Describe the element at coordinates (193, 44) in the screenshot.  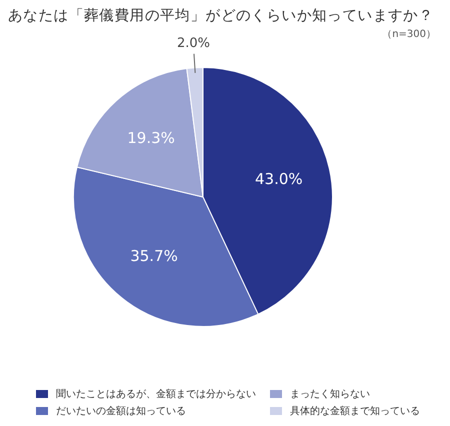
I see `data-label: 2.0%` at that location.